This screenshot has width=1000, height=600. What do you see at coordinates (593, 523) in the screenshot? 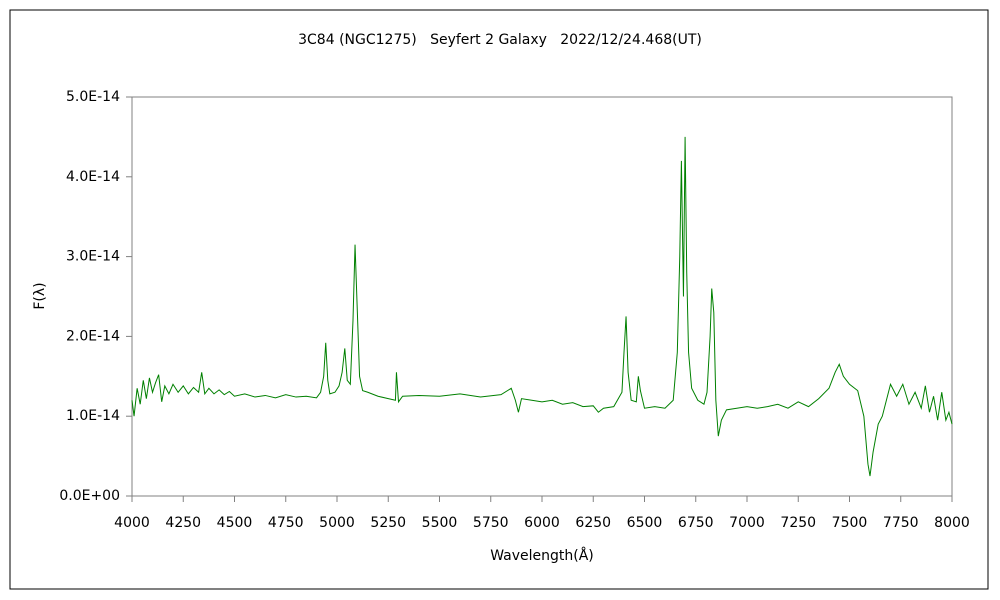
I see `x-tick-label: 6250` at bounding box center [593, 523].